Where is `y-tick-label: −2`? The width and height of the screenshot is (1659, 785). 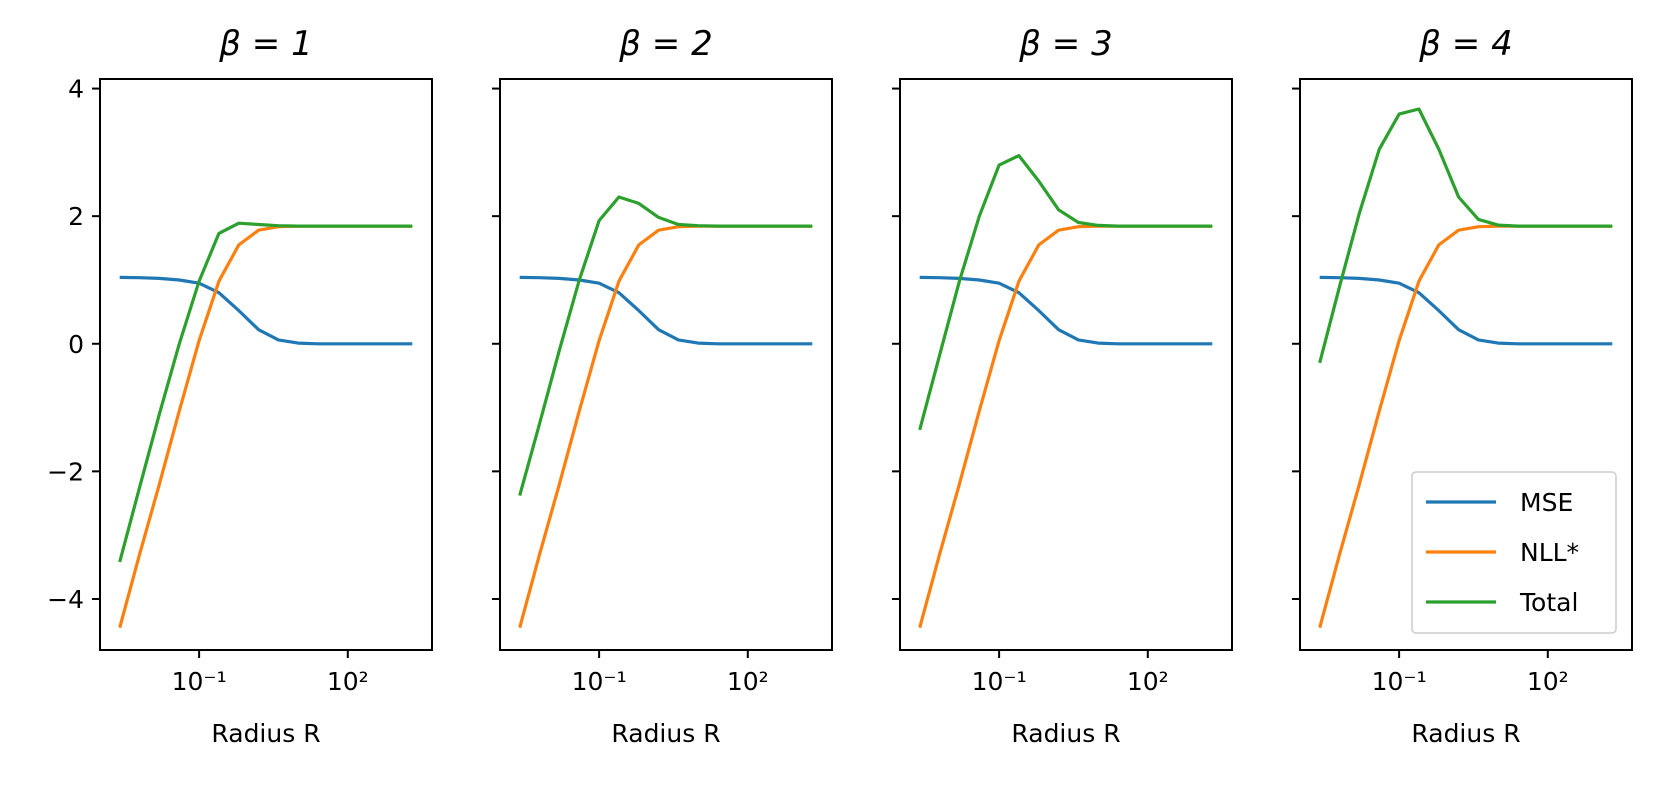 y-tick-label: −2 is located at coordinates (65, 471).